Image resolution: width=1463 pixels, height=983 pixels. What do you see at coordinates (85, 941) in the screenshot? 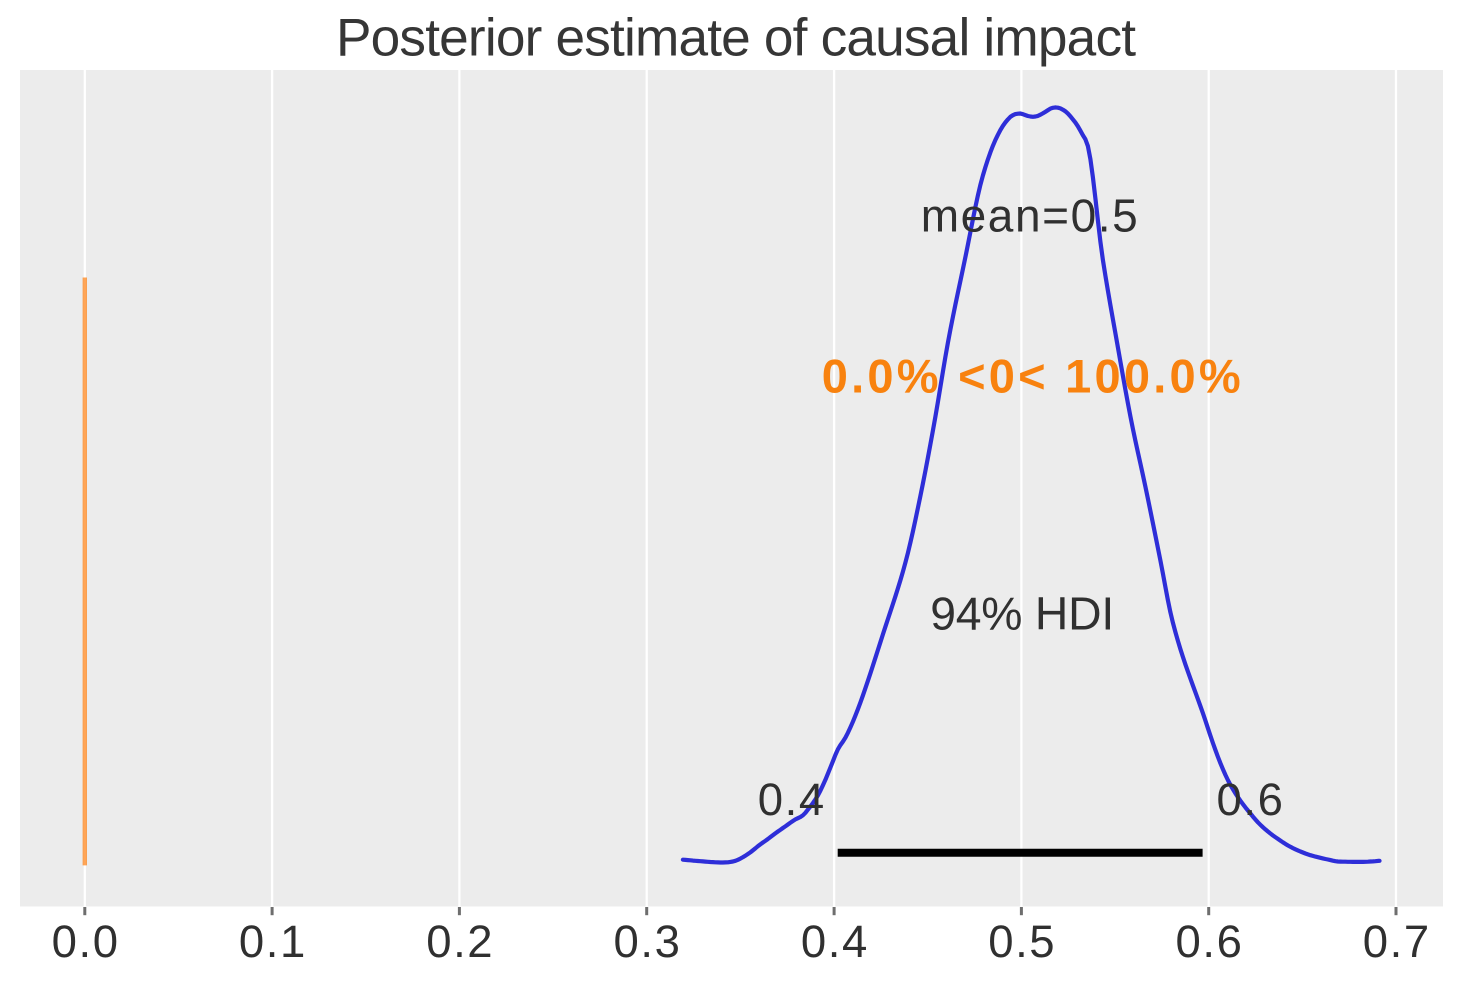
I see `svg-text: 0.0` at bounding box center [85, 941].